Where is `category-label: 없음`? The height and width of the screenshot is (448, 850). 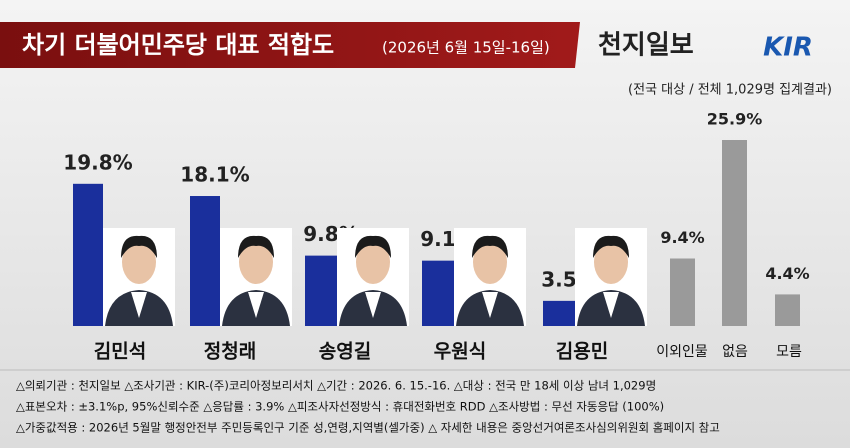
category-label: 없음 is located at coordinates (735, 352).